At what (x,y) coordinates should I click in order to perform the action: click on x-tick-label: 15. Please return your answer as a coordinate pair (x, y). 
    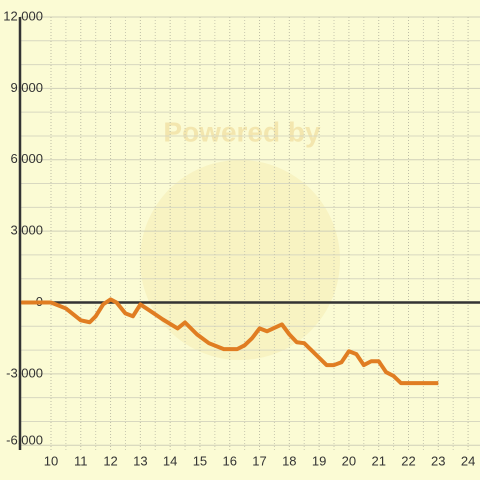
    Looking at the image, I should click on (200, 460).